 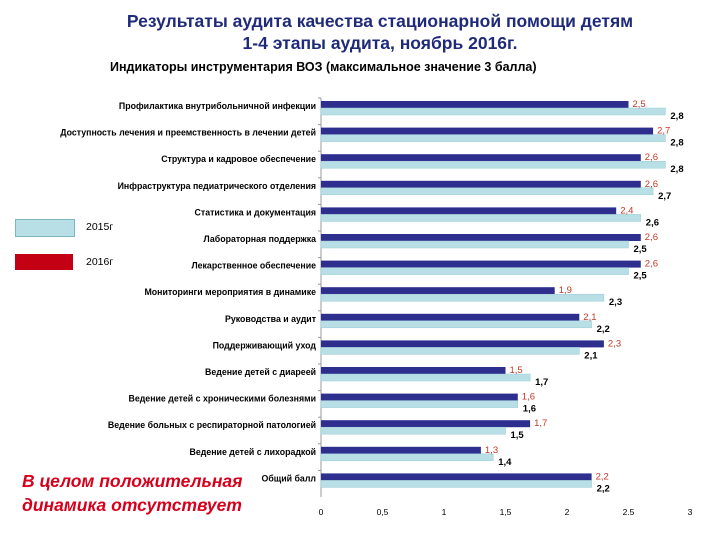 I want to click on chart-title-line-2: 1-4 этапы аудита, ноябрь 2016г., so click(x=380, y=43).